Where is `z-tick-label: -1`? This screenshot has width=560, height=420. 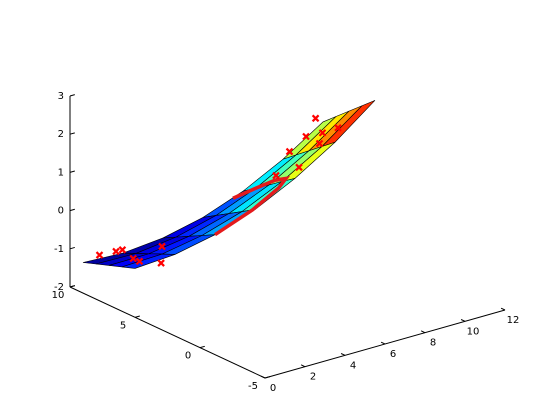 z-tick-label: -1 is located at coordinates (59, 249).